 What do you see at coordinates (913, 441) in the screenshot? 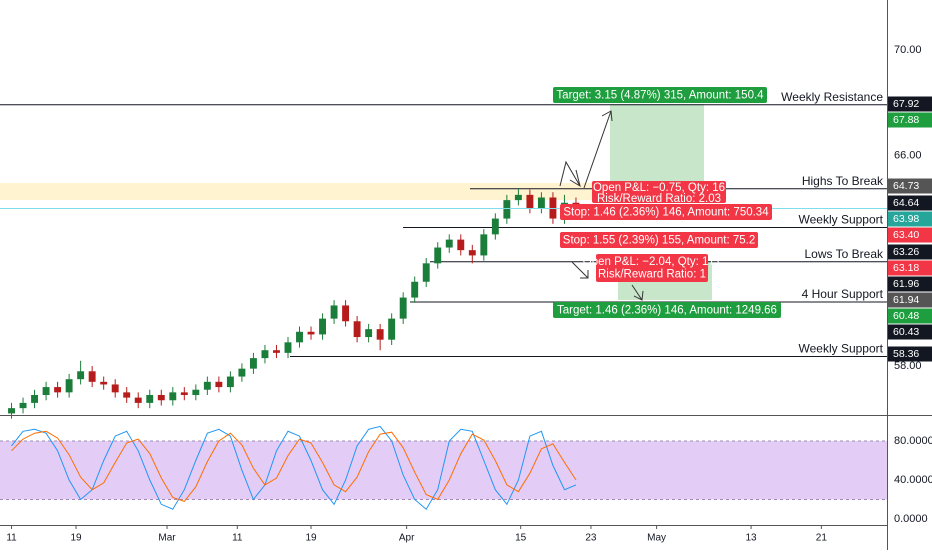
I see `y-tick-label: 80.0000` at bounding box center [913, 441].